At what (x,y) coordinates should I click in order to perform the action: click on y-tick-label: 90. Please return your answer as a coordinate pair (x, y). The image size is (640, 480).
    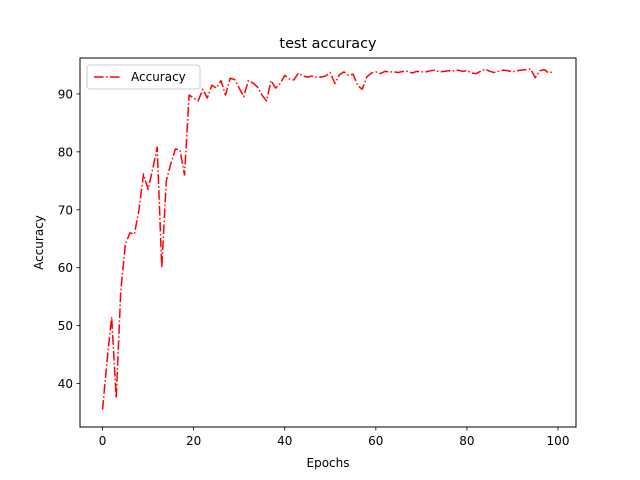
    Looking at the image, I should click on (65, 94).